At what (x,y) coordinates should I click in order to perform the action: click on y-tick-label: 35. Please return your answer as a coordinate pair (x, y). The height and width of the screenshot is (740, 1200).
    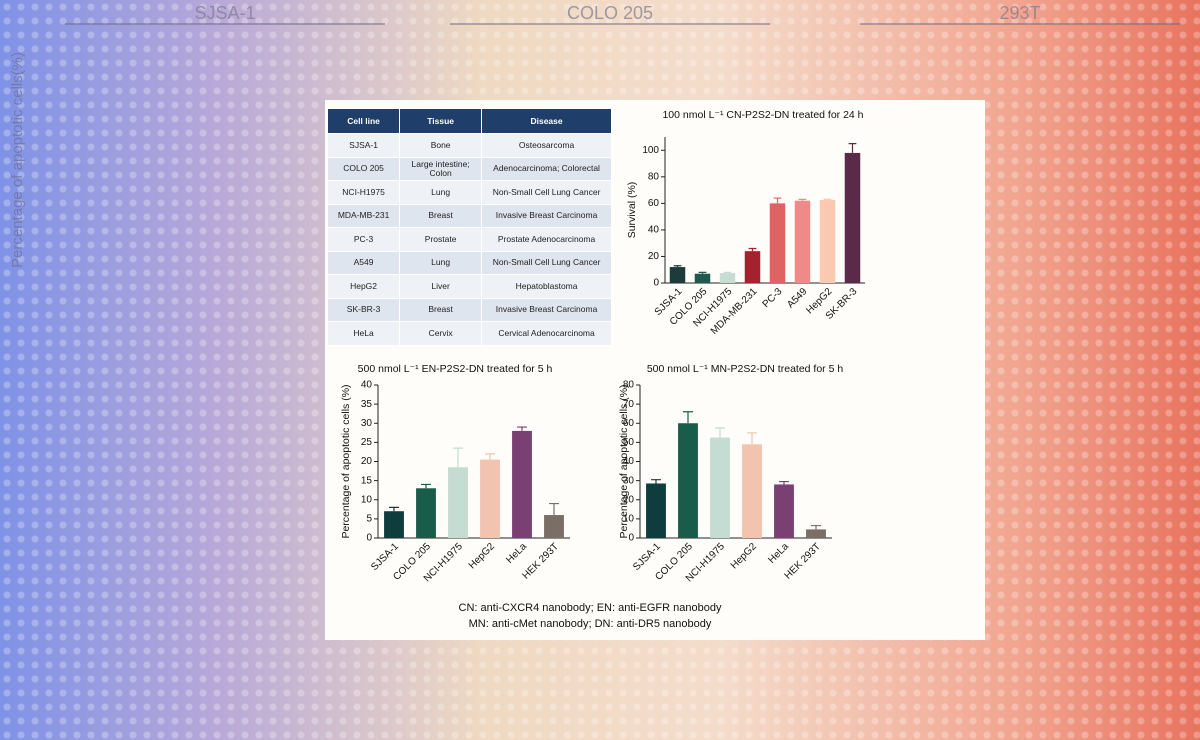
    Looking at the image, I should click on (367, 404).